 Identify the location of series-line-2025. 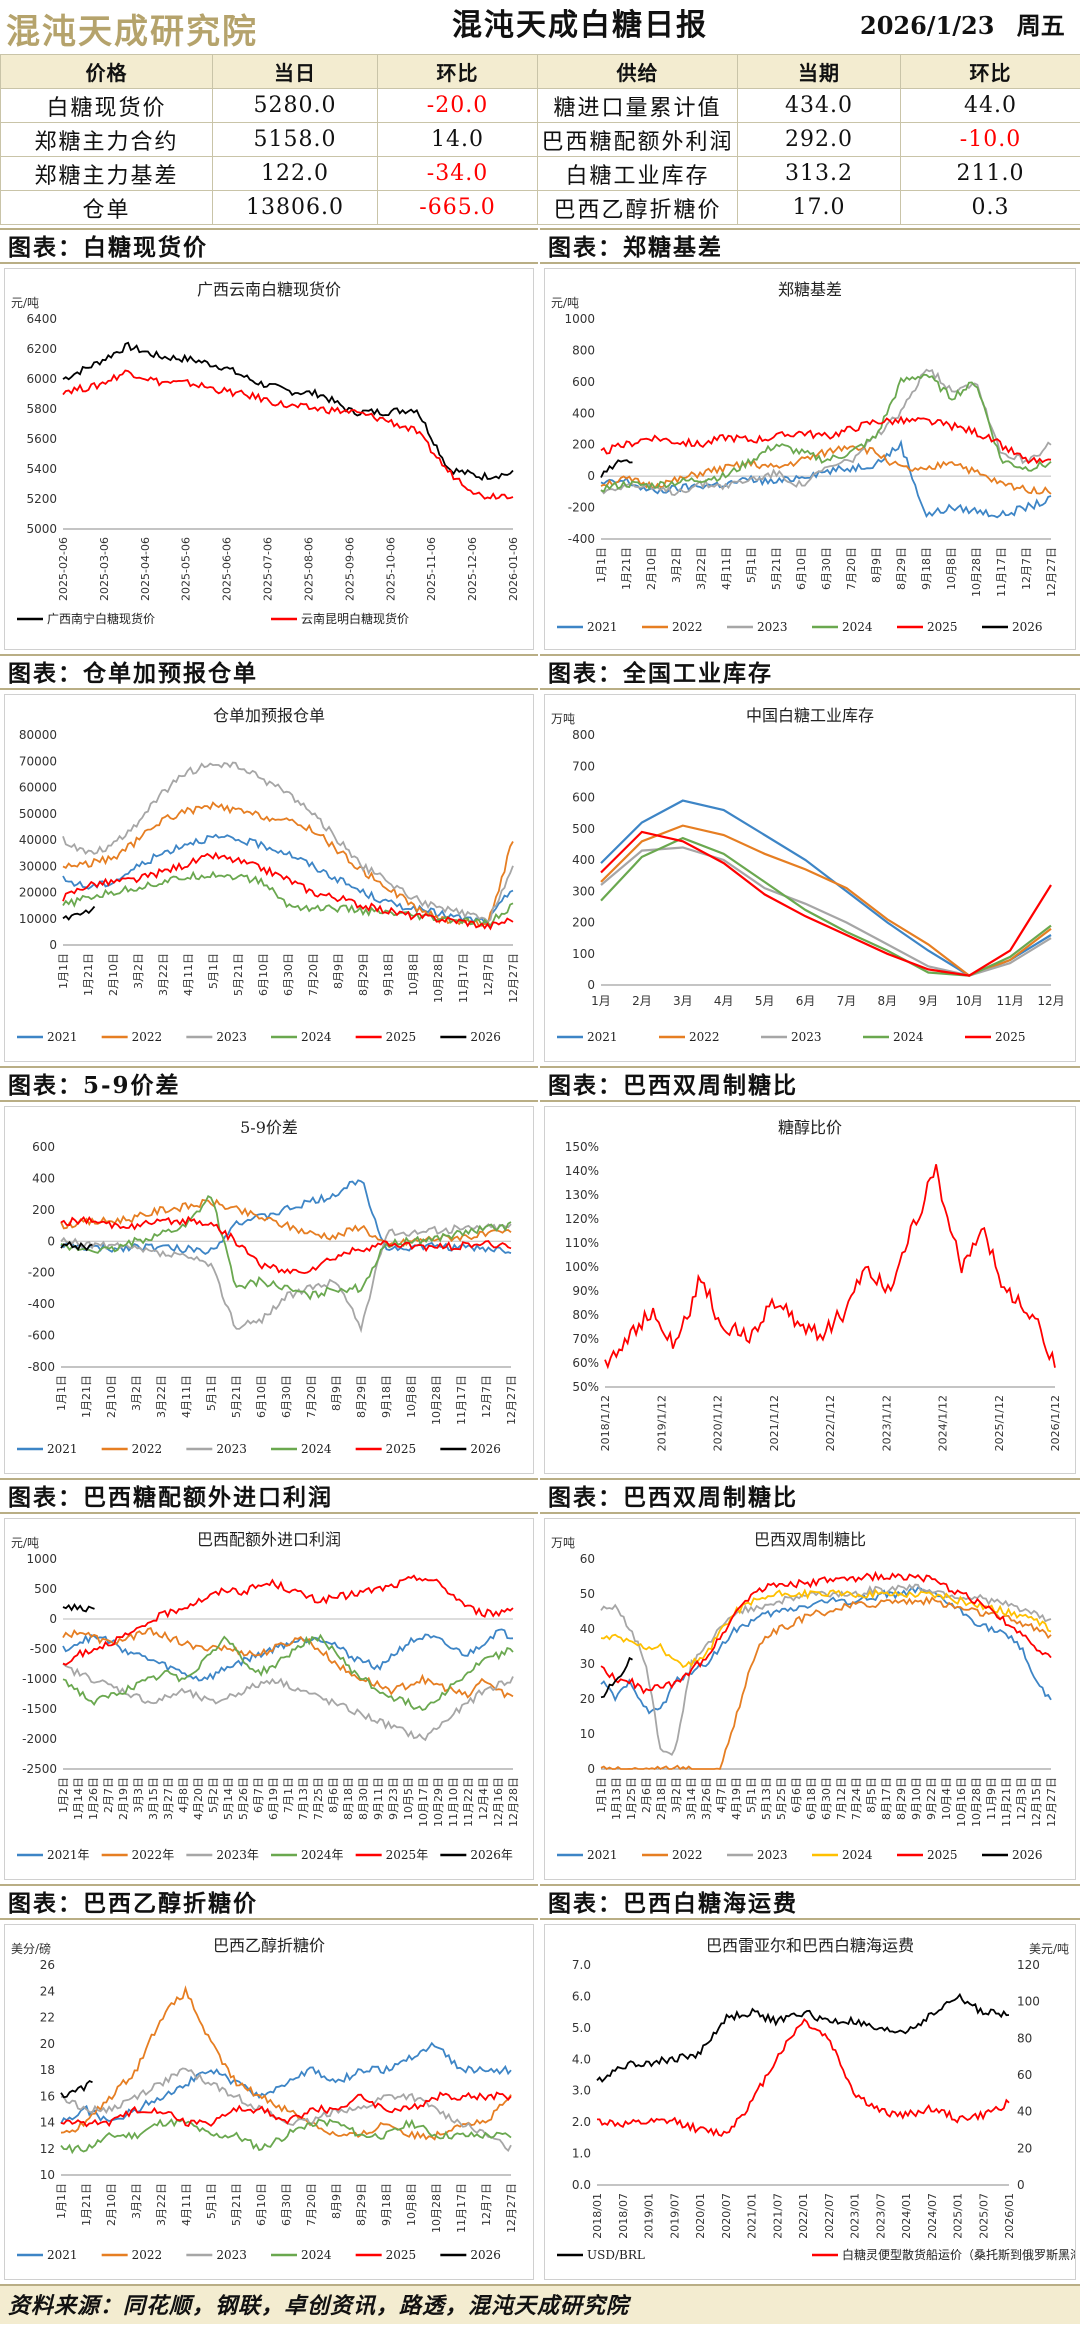
(286, 1245).